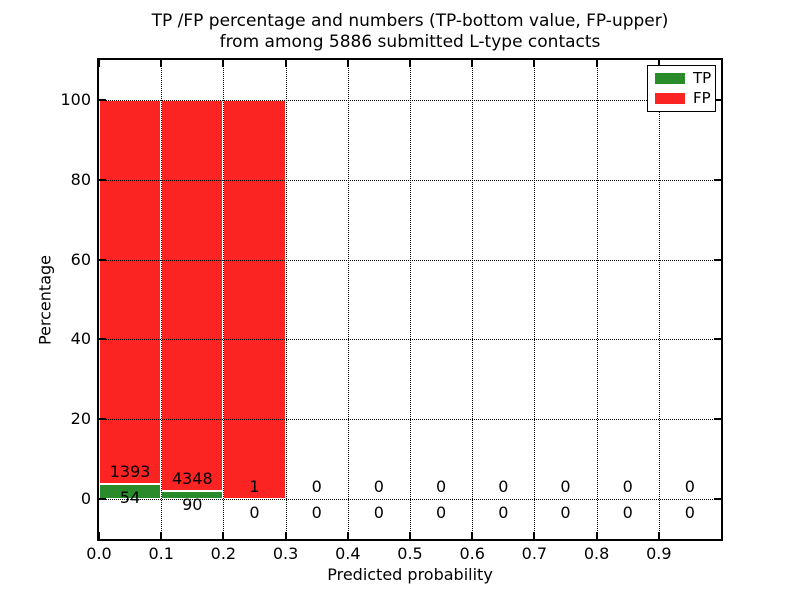  Describe the element at coordinates (254, 487) in the screenshot. I see `fp-count-label: 1` at that location.